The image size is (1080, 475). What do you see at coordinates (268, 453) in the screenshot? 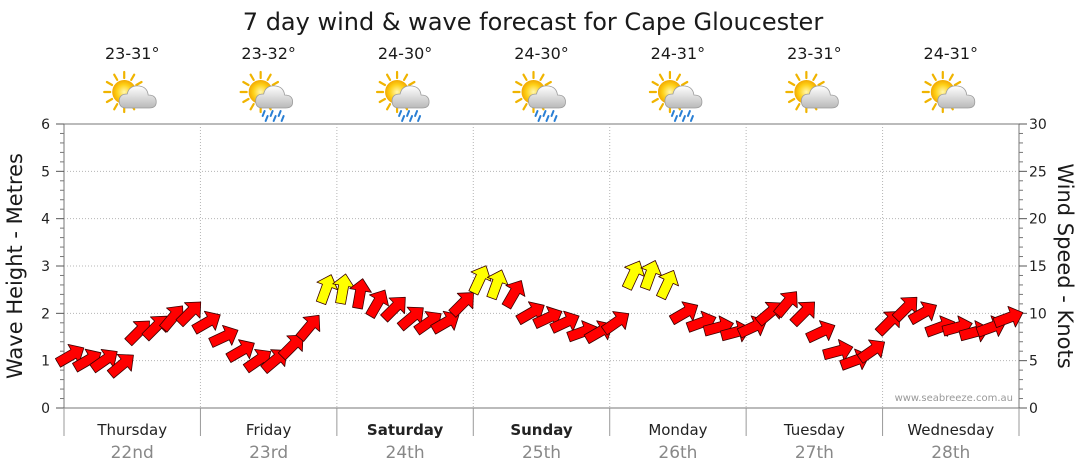
I see `day-date-label: 23rd` at bounding box center [268, 453].